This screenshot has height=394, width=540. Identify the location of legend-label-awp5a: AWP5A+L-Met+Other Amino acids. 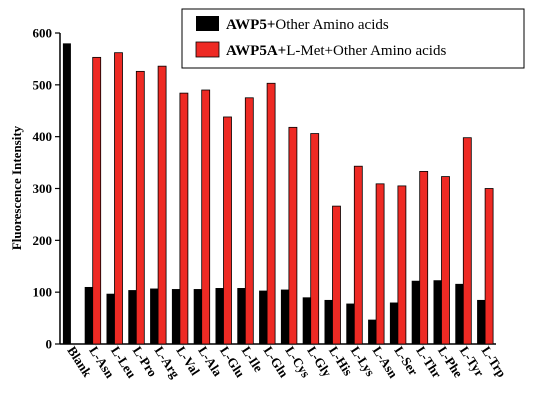
(336, 51).